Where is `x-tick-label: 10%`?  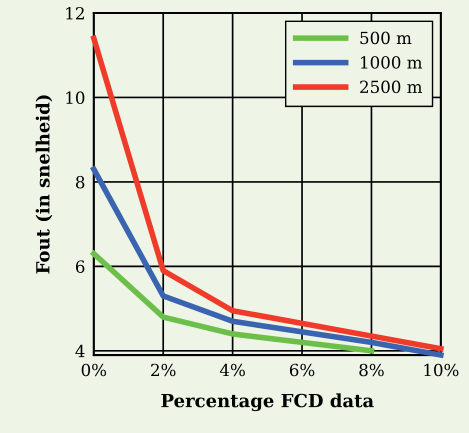 x-tick-label: 10% is located at coordinates (441, 370).